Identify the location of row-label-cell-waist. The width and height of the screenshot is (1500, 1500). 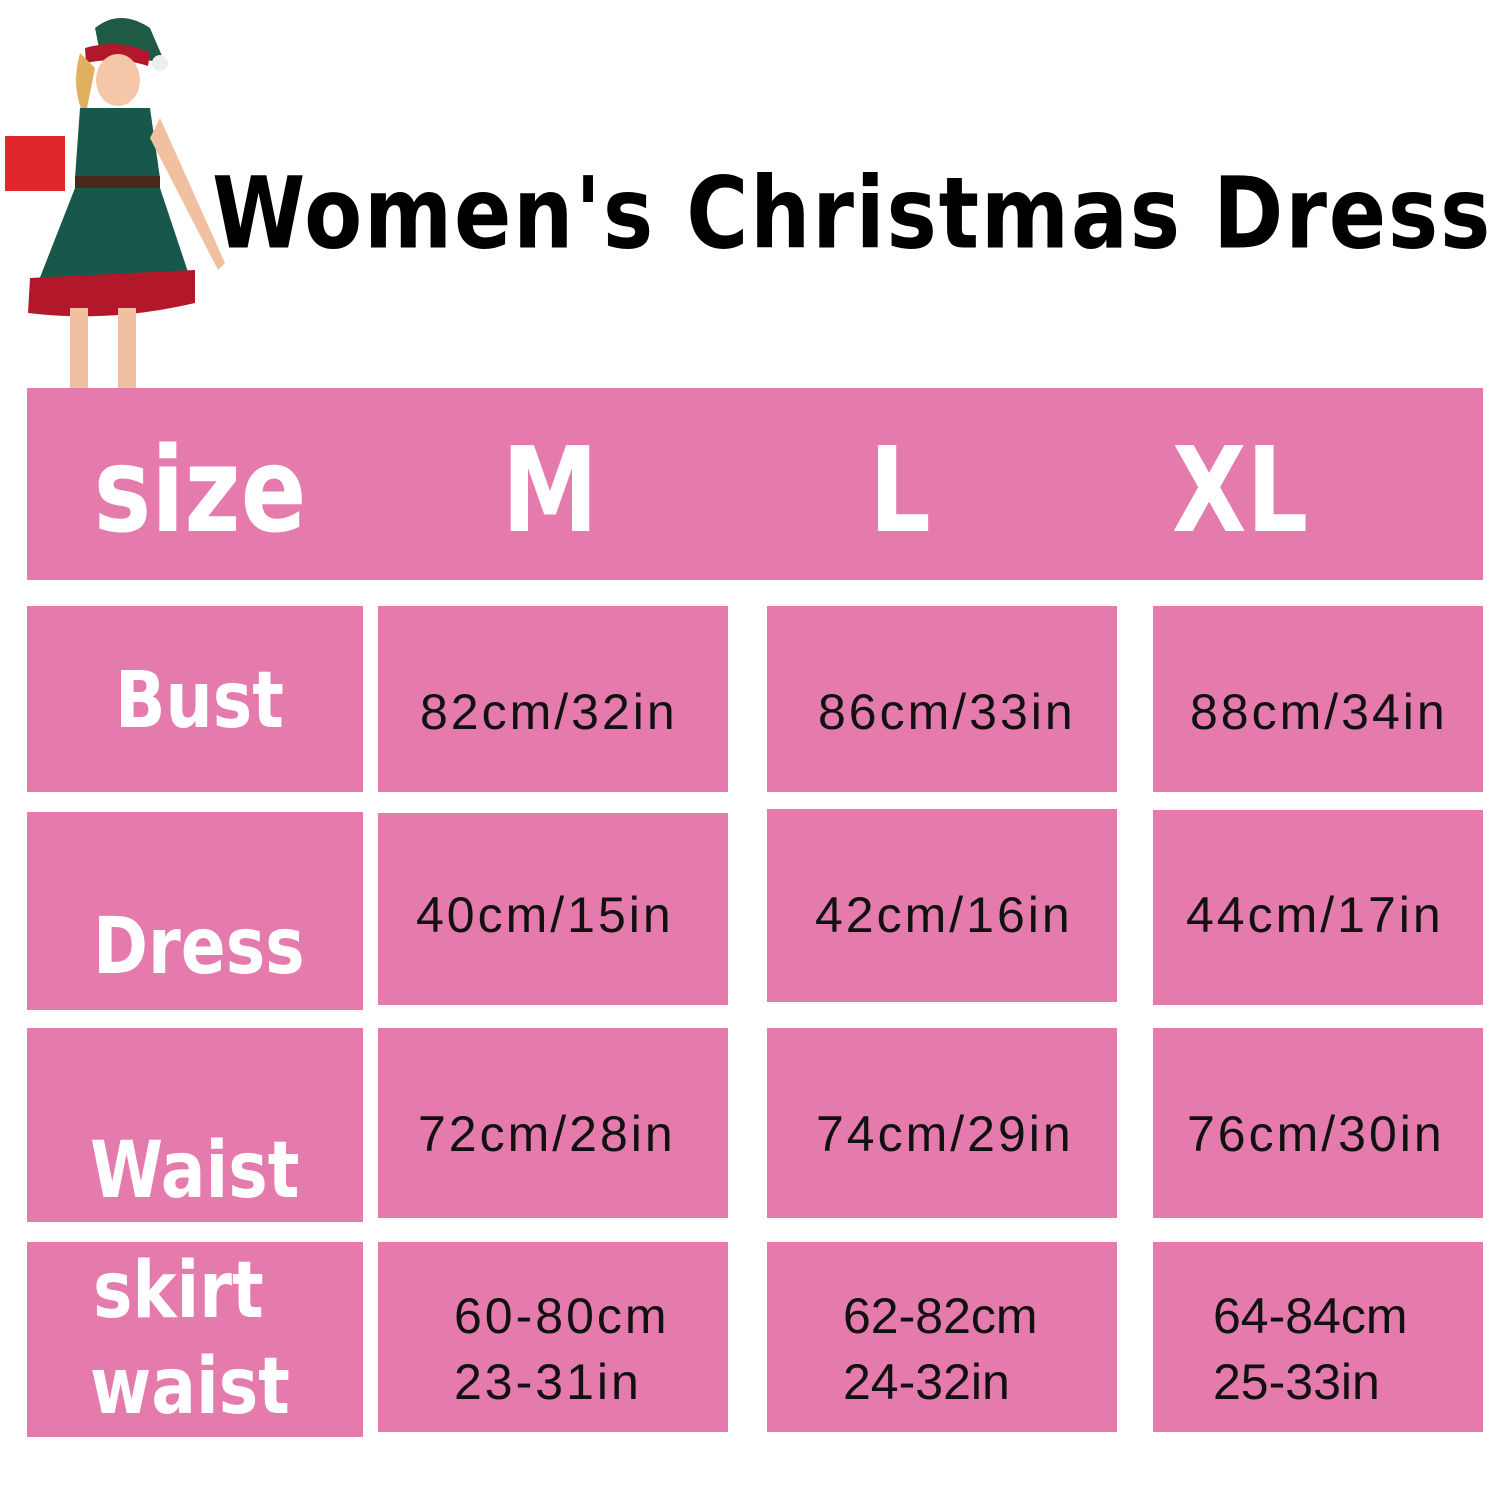
(195, 1125).